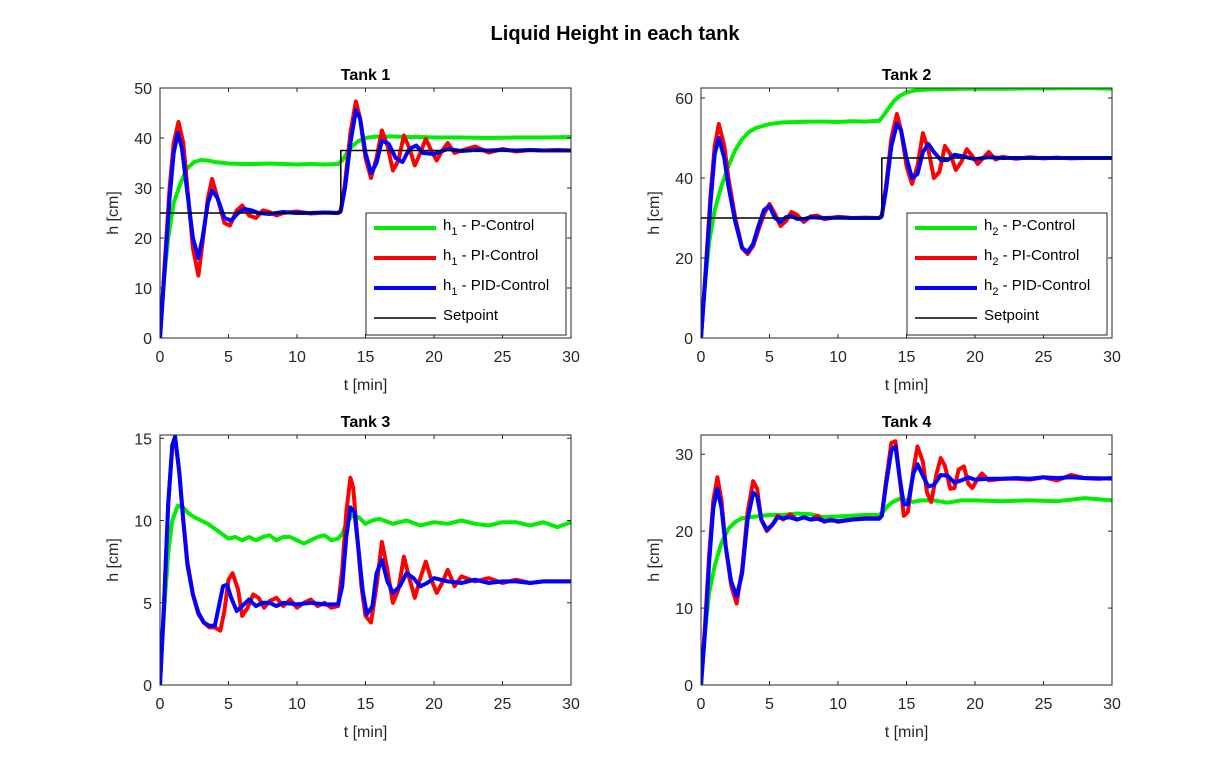 This screenshot has width=1229, height=765. Describe the element at coordinates (143, 189) in the screenshot. I see `tank-1-ytick-label: 30` at that location.